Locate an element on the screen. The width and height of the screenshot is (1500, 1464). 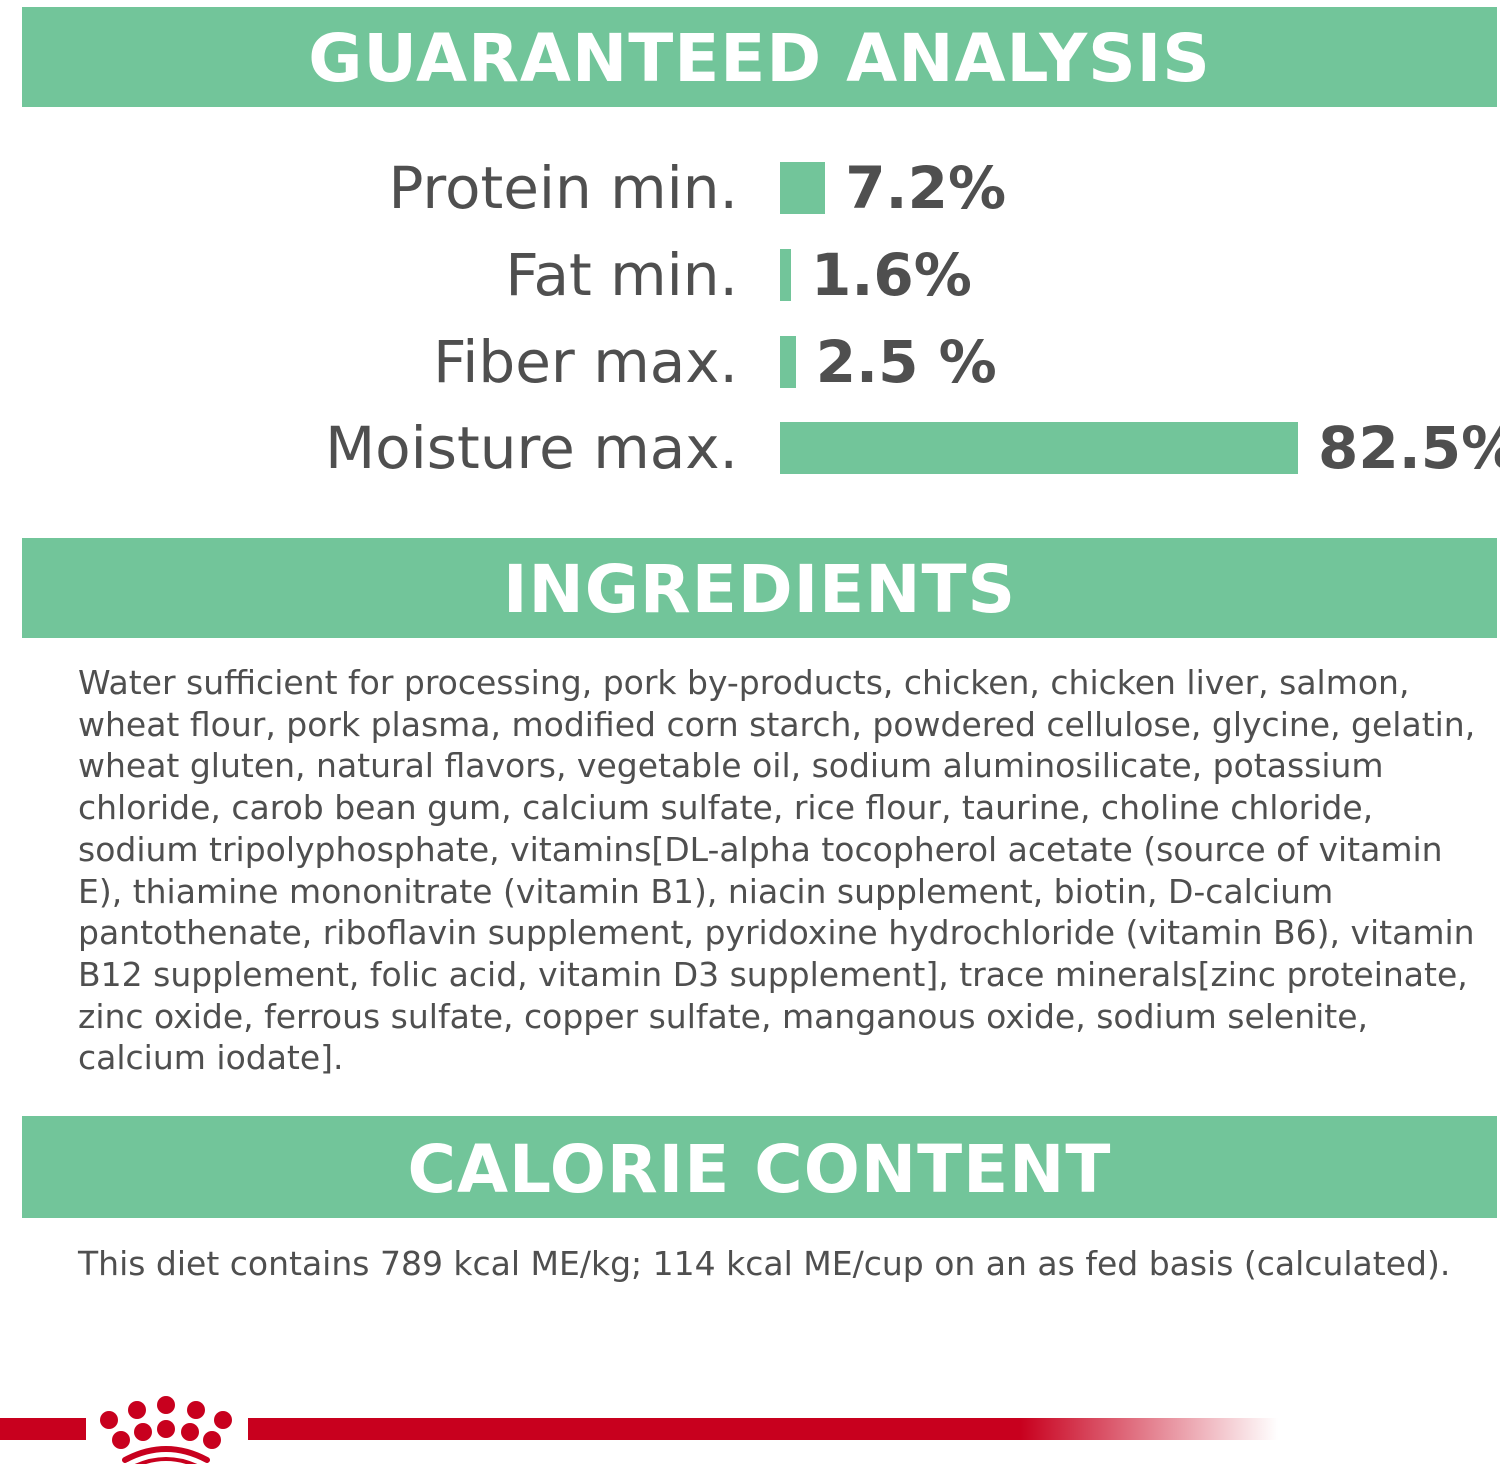
analysis-row: Protein min. 7.2% is located at coordinates (750, 188).